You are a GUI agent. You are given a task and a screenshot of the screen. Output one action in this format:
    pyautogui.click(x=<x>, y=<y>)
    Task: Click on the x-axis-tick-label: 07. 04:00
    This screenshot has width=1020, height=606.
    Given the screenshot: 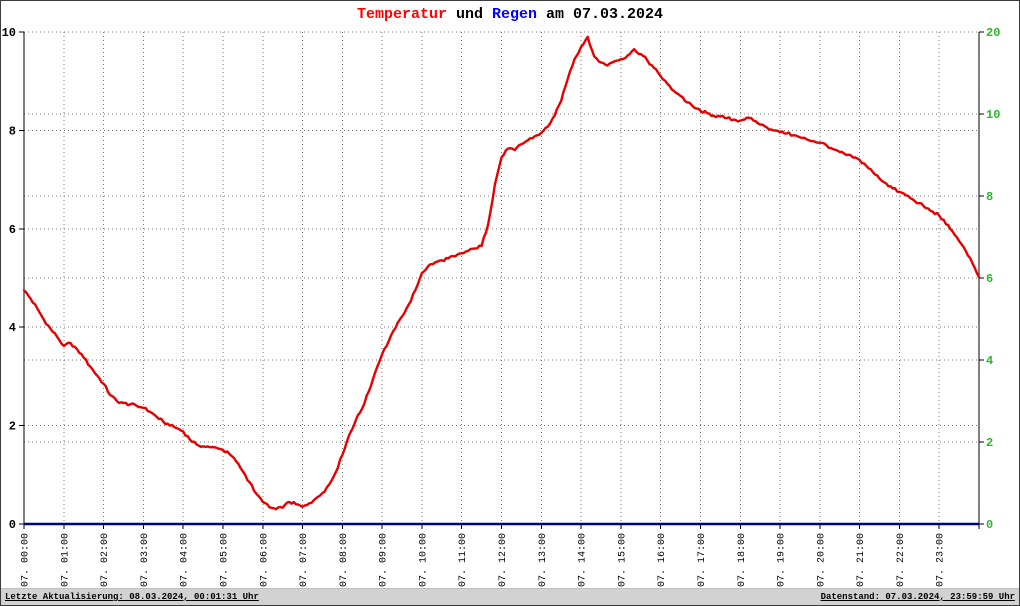 What is the action you would take?
    pyautogui.click(x=185, y=560)
    